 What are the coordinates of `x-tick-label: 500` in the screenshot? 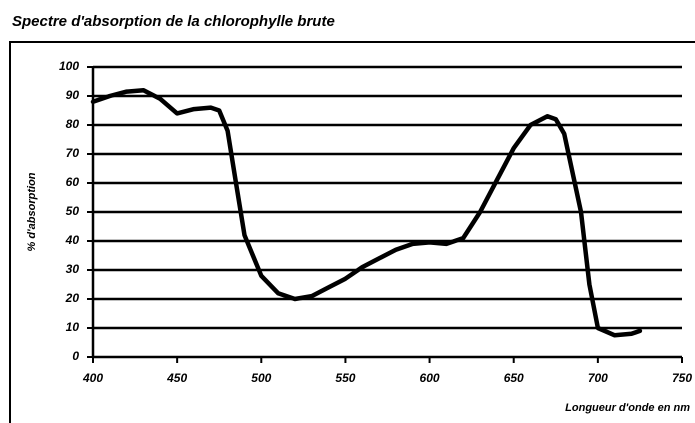 It's located at (261, 378).